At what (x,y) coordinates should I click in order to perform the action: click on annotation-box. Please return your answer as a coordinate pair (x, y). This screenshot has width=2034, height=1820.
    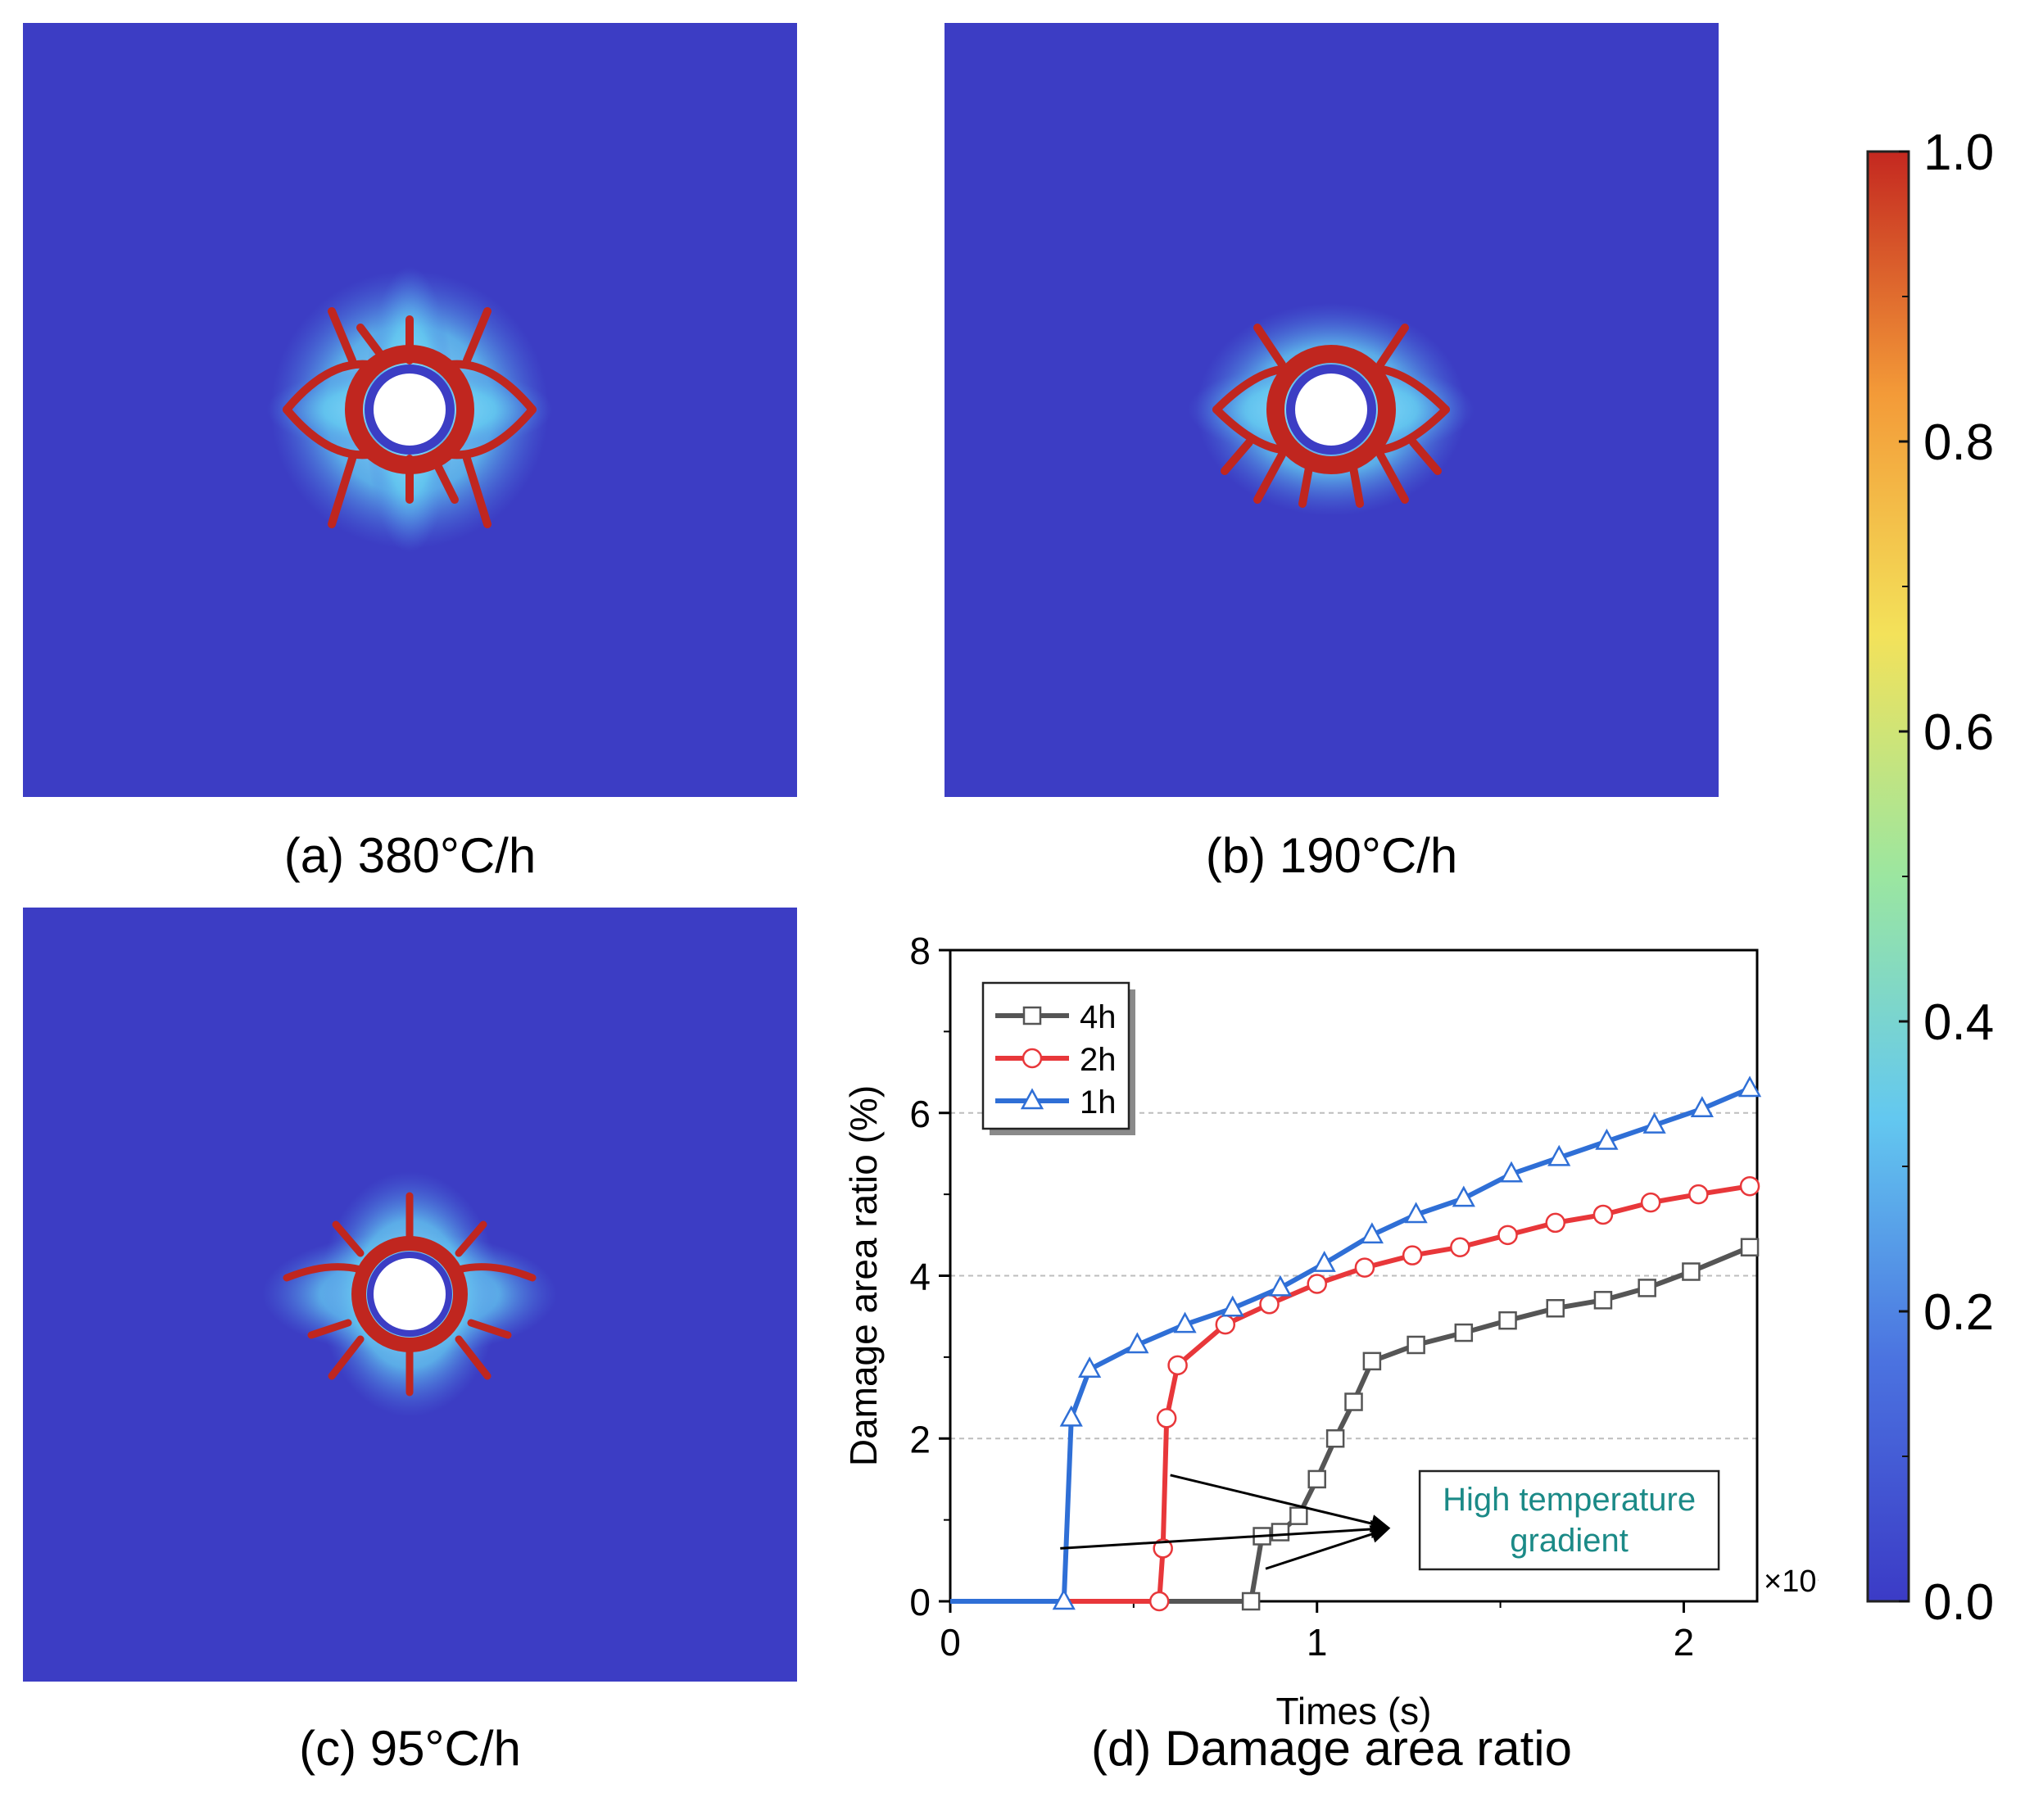
    Looking at the image, I should click on (1569, 1520).